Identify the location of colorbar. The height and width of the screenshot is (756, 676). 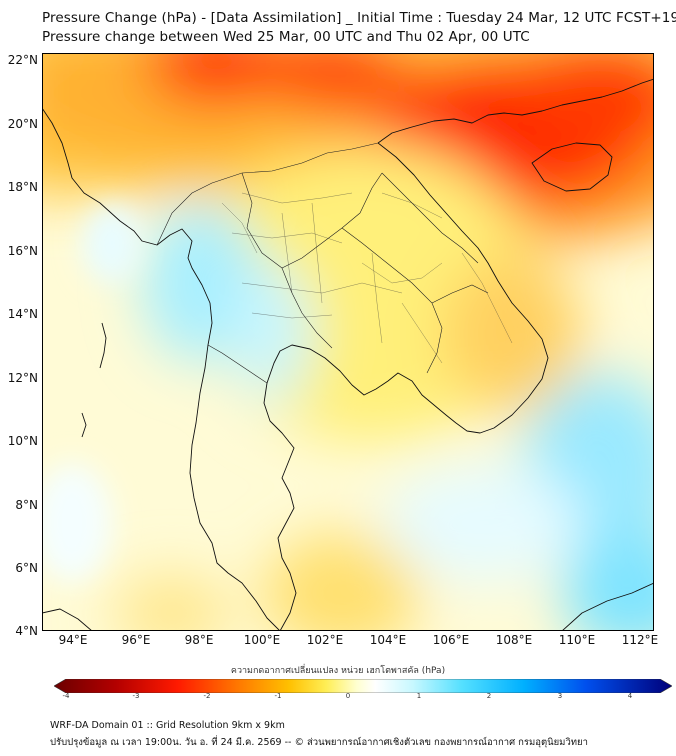
(363, 687).